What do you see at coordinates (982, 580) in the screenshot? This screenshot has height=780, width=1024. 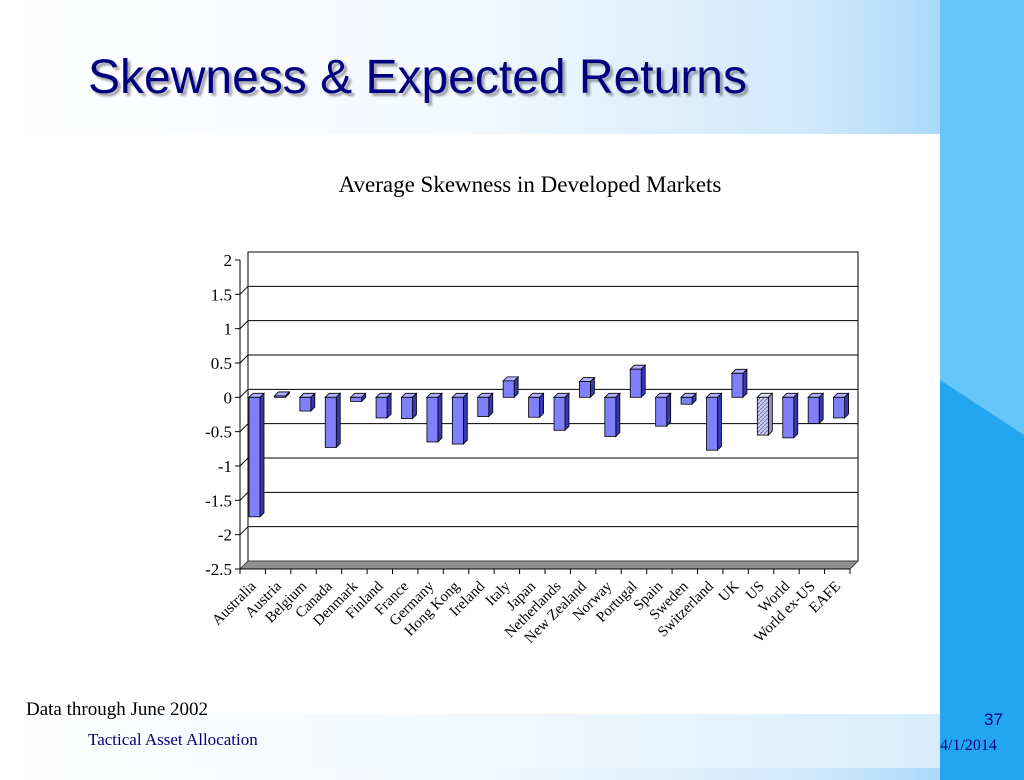 I see `right-decor-triangle` at bounding box center [982, 580].